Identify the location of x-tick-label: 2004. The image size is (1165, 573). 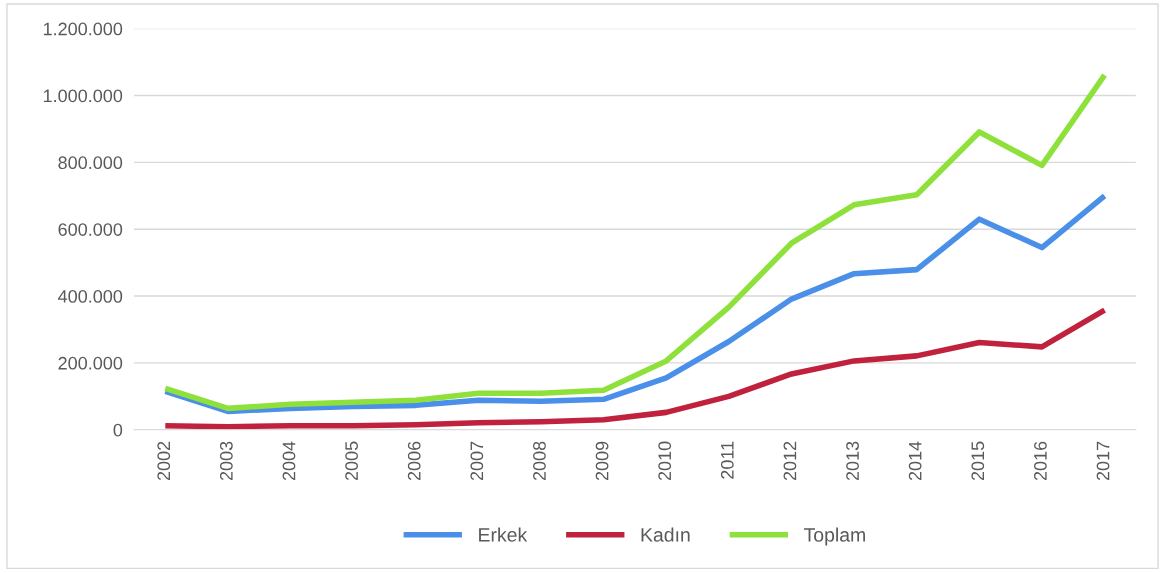
(289, 461).